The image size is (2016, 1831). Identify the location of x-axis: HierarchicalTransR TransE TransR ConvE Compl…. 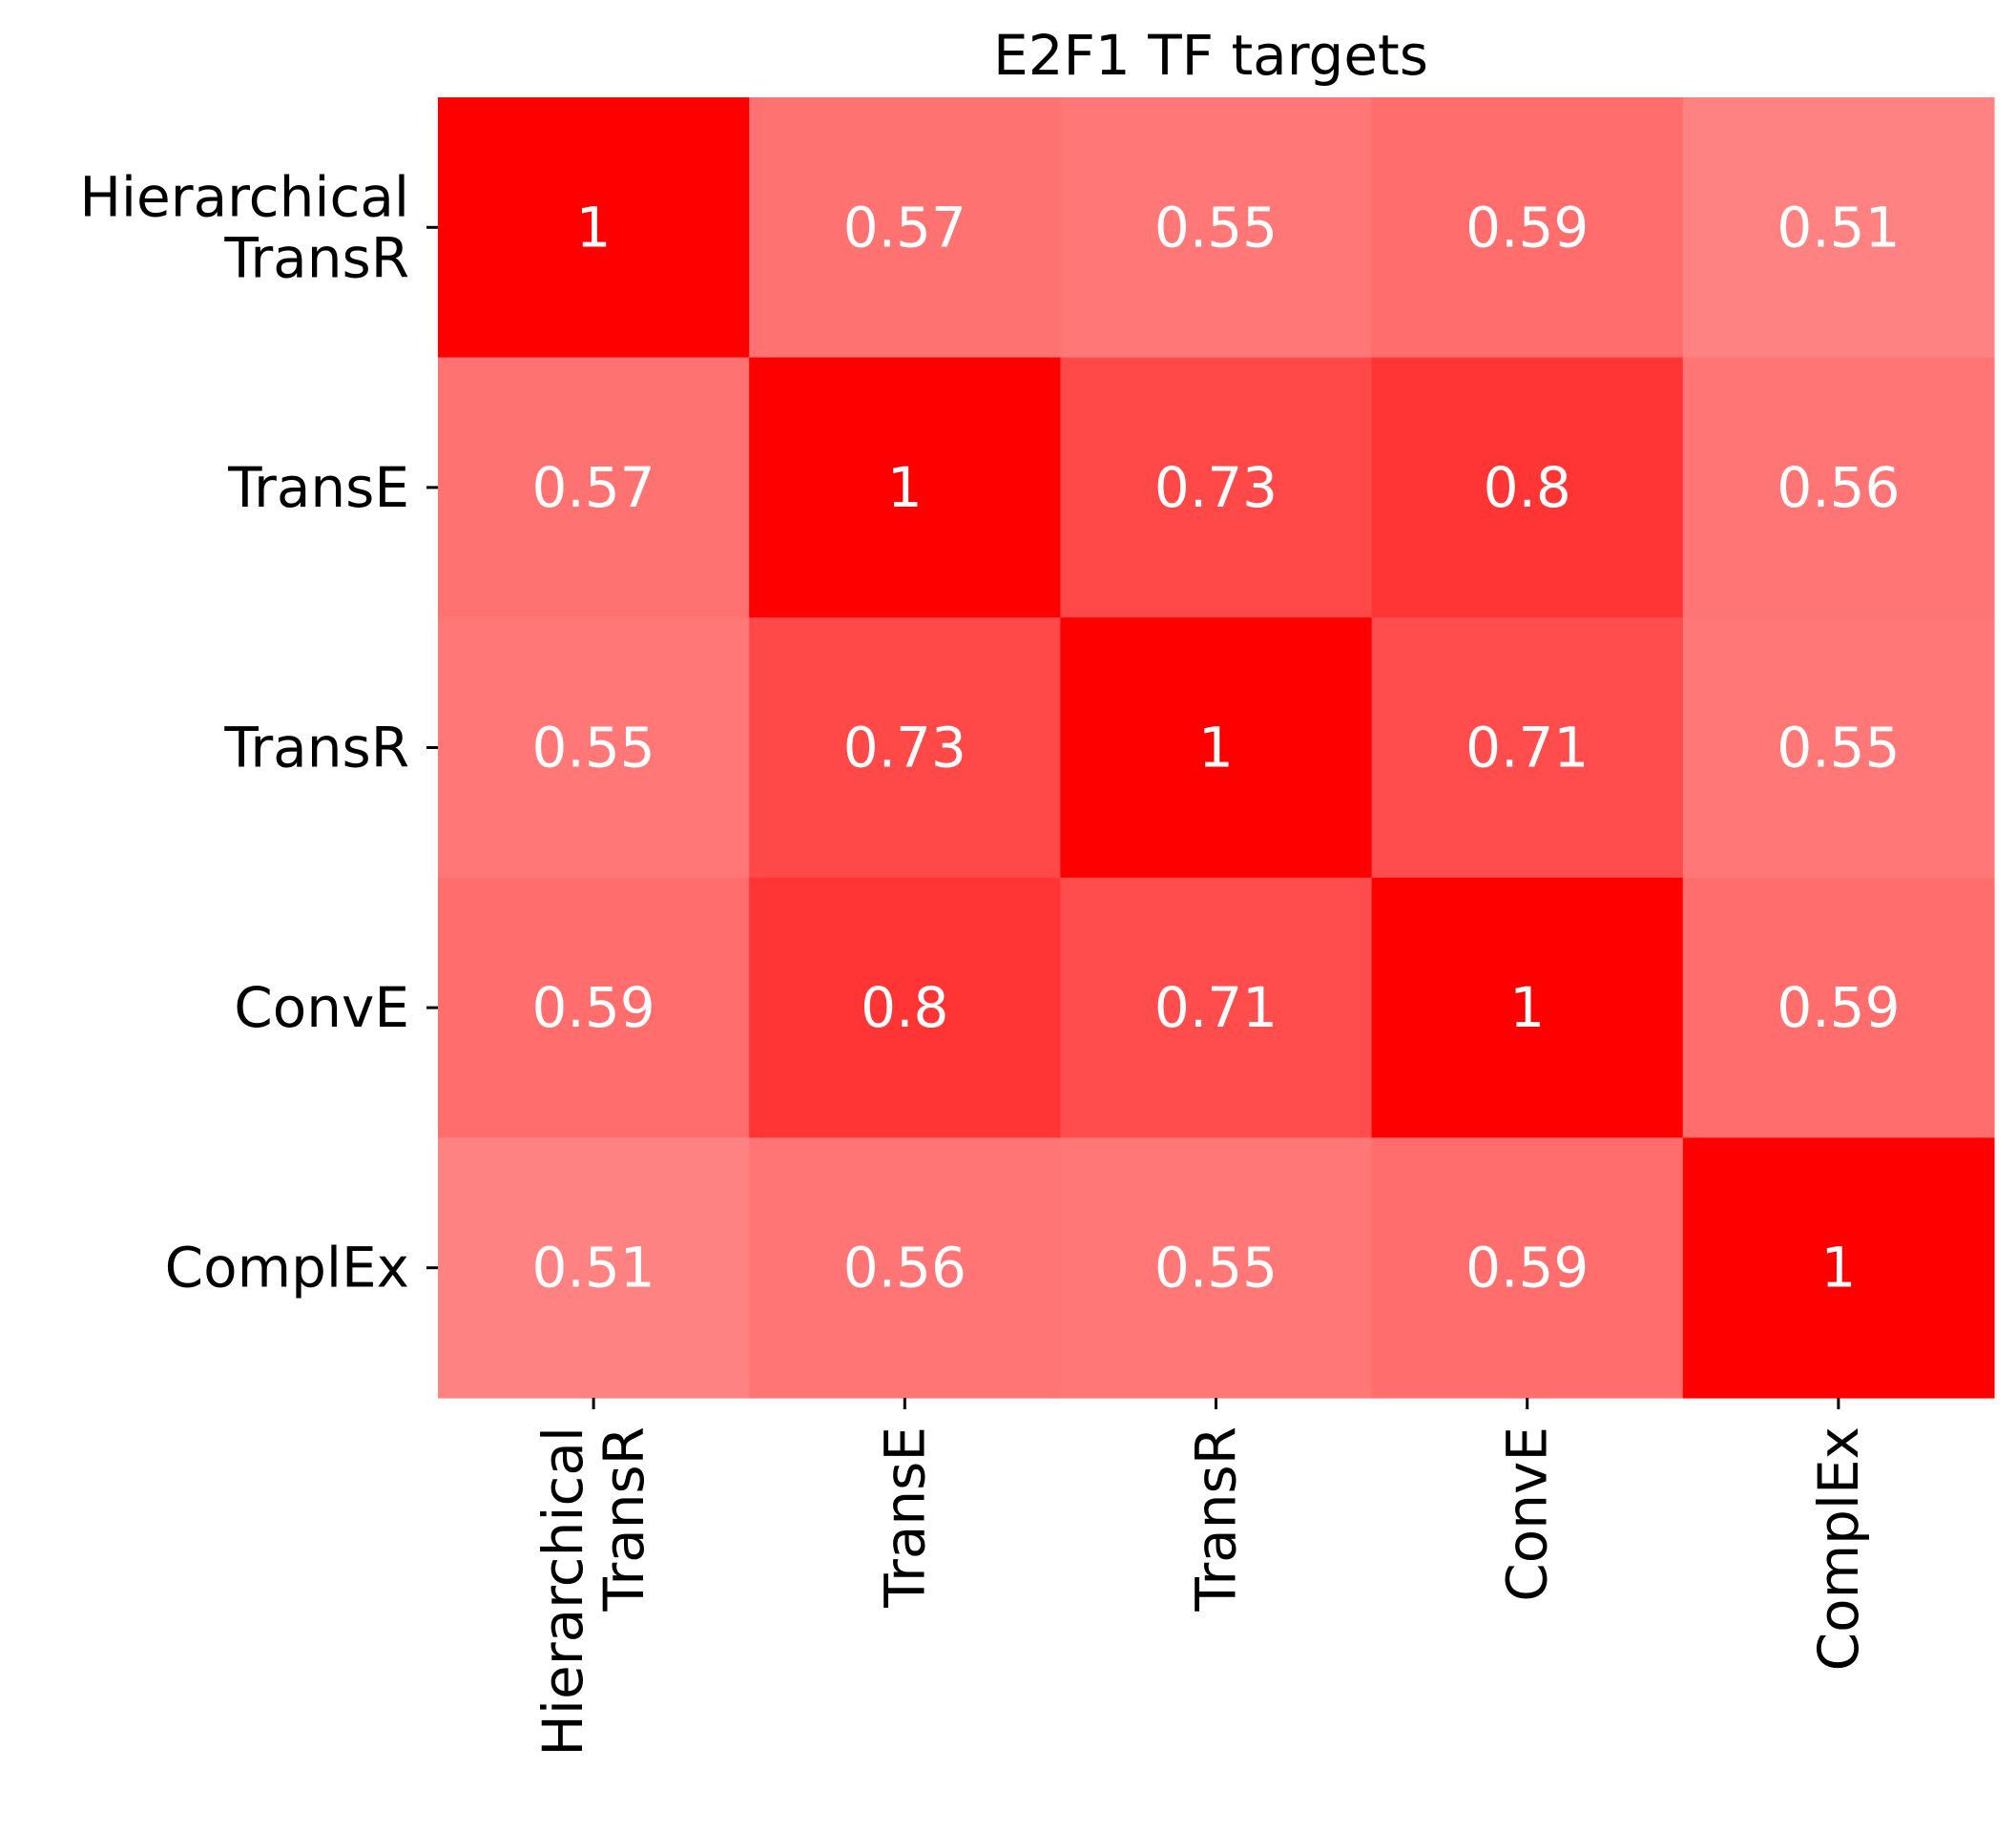
(1200, 1577).